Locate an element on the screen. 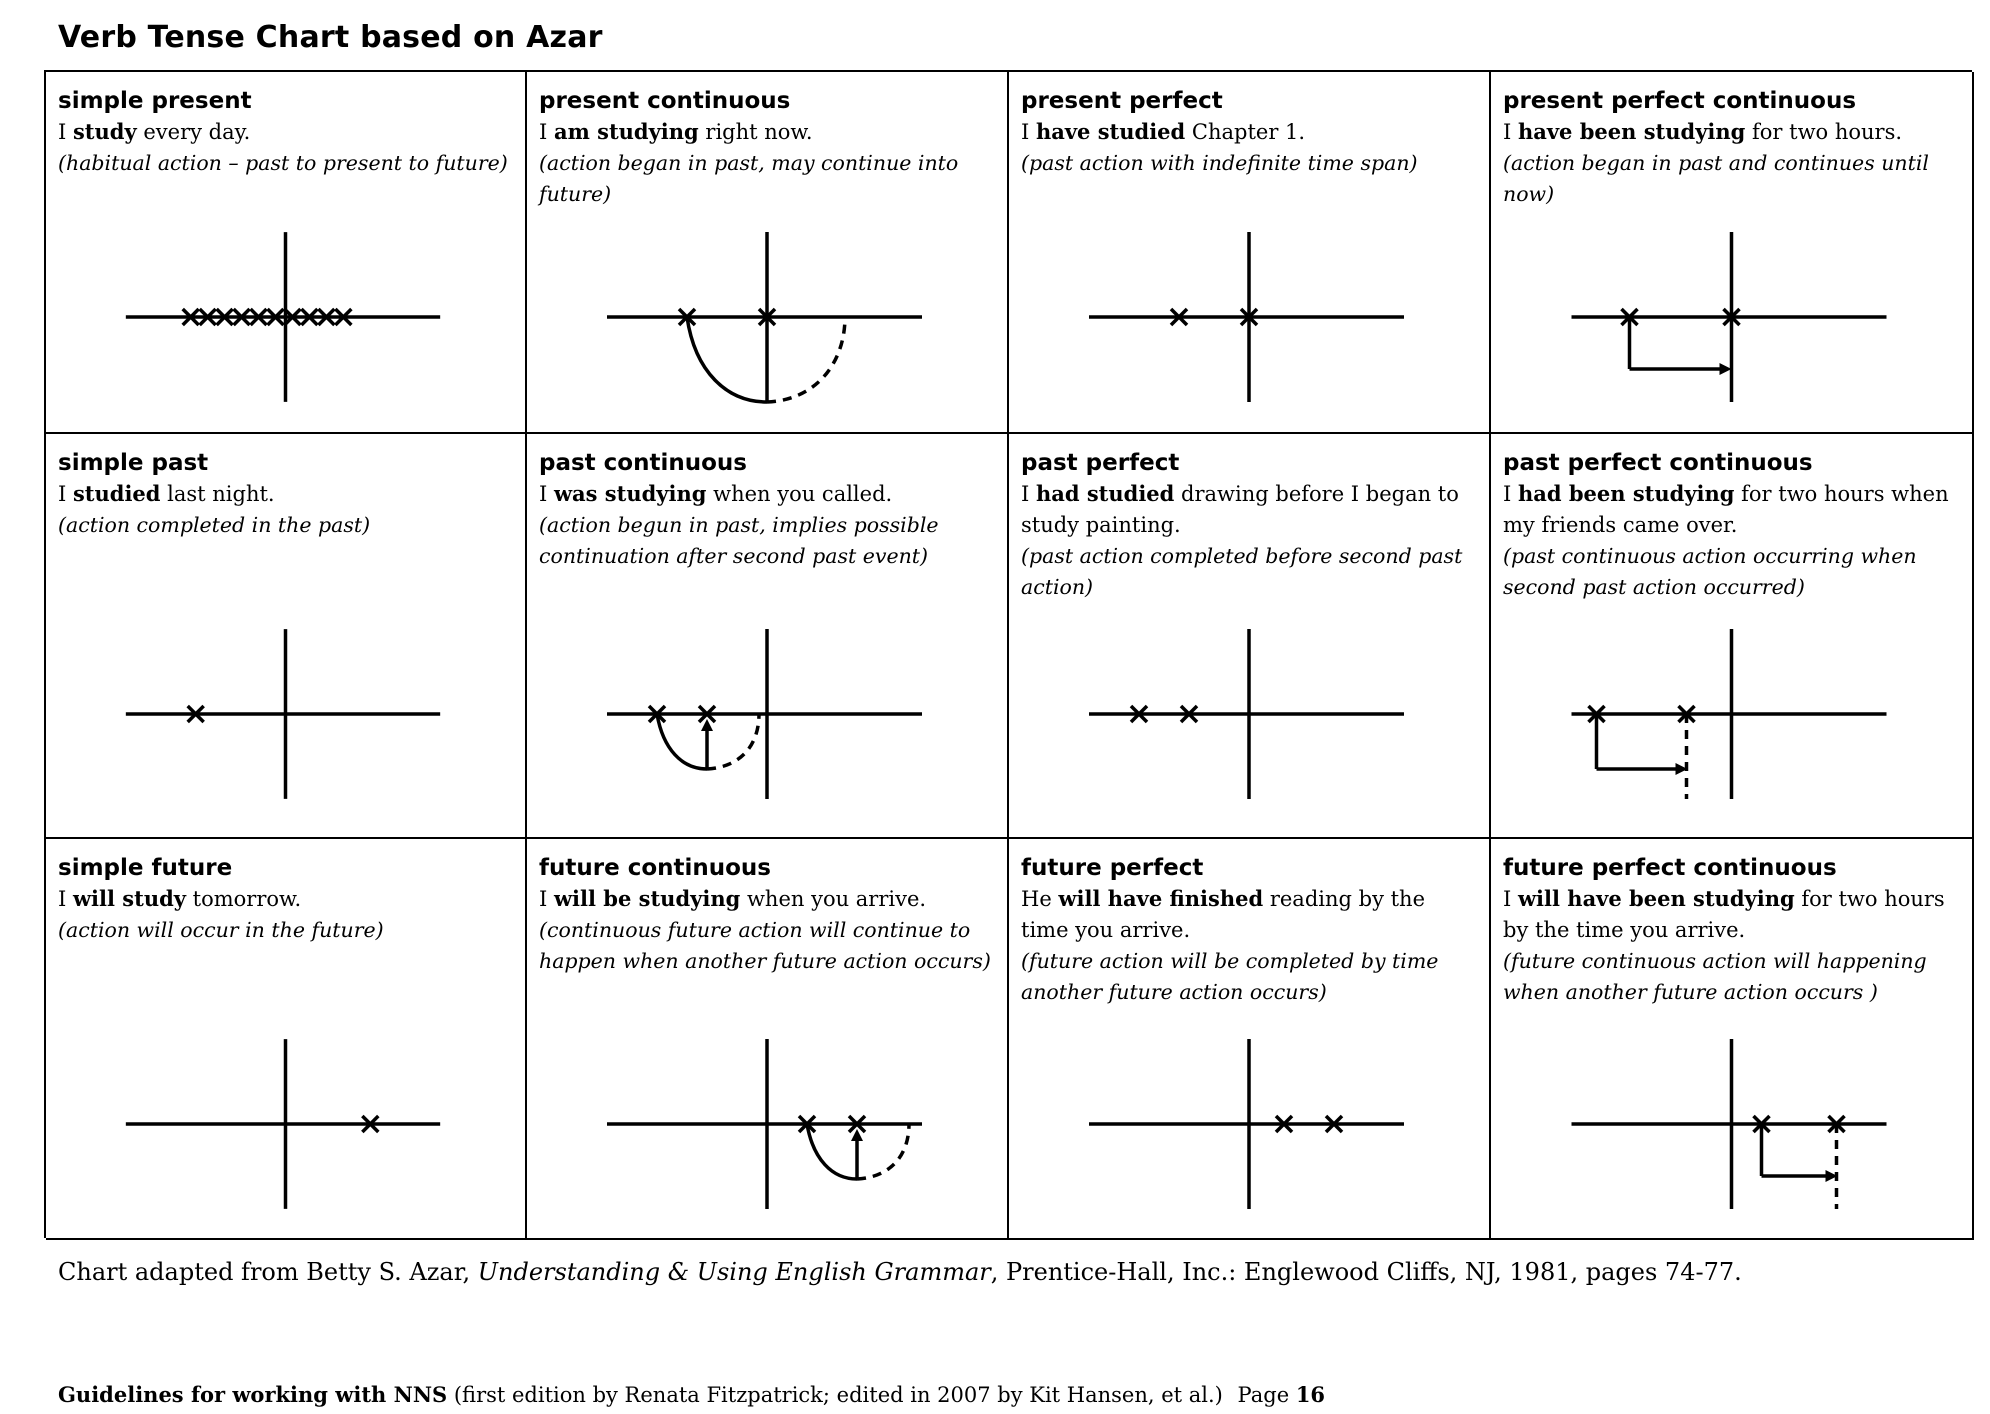 The height and width of the screenshot is (1414, 1990). tense-note: (action completed in the past) is located at coordinates (214, 525).